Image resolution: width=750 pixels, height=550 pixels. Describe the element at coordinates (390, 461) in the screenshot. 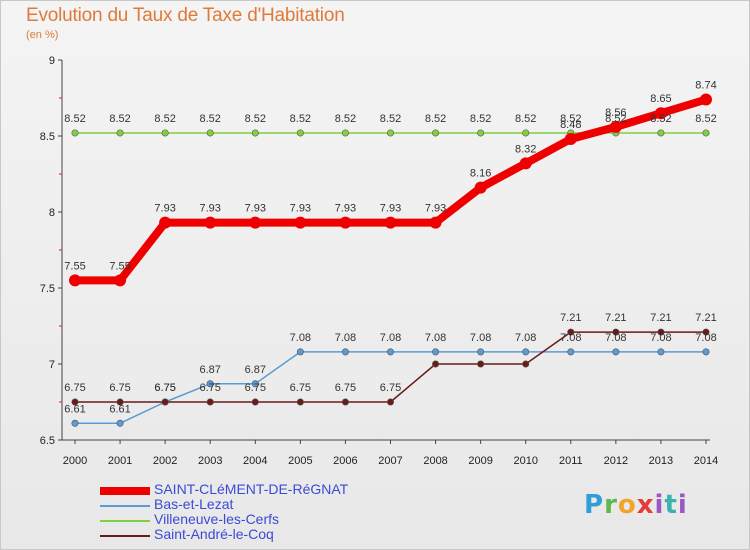

I see `x-tick-label: 2007` at that location.